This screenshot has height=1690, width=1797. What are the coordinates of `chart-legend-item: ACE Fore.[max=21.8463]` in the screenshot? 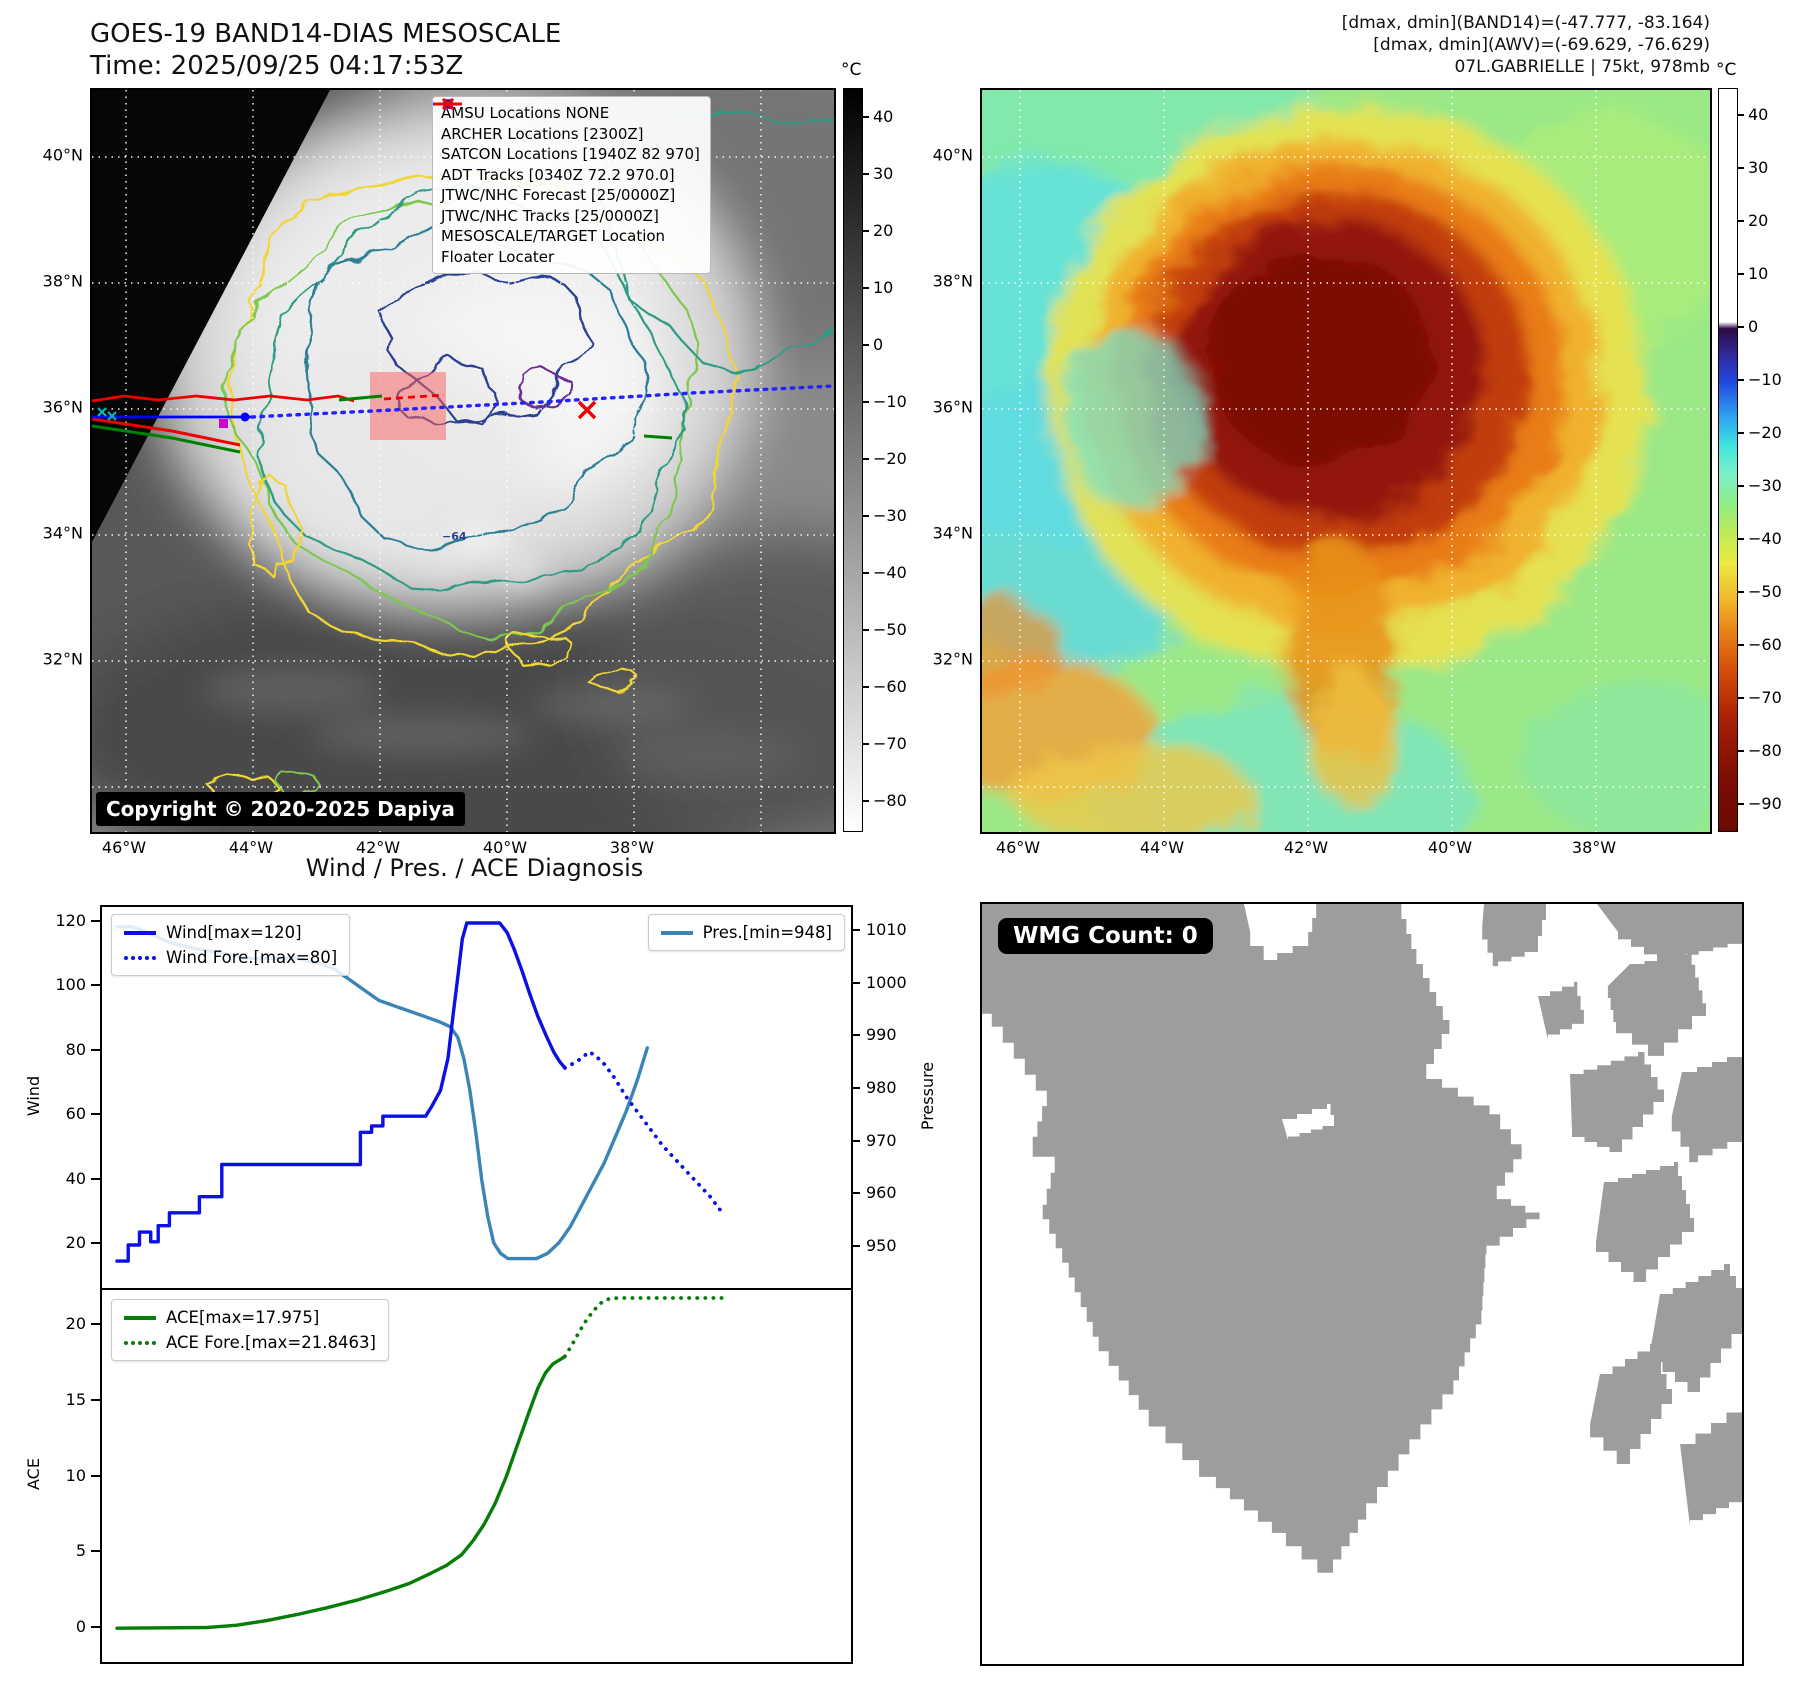 It's located at (250, 1342).